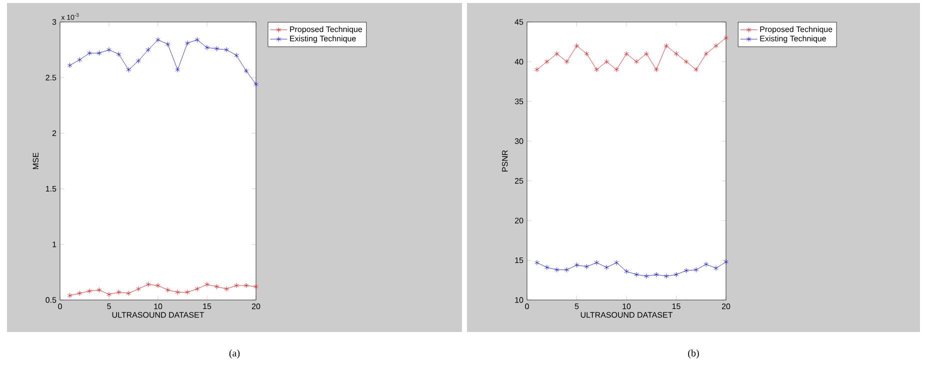 This screenshot has height=374, width=928. What do you see at coordinates (51, 300) in the screenshot?
I see `y-tick-label: 0.5` at bounding box center [51, 300].